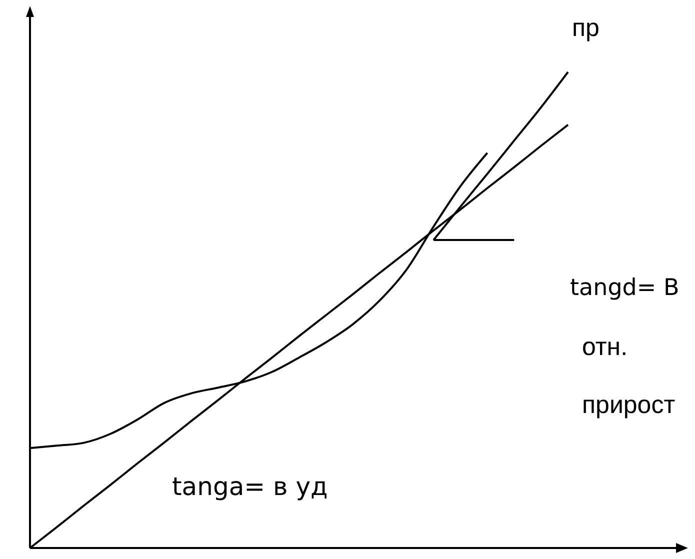 This screenshot has width=695, height=559. Describe the element at coordinates (605, 347) in the screenshot. I see `text: отн.` at that location.